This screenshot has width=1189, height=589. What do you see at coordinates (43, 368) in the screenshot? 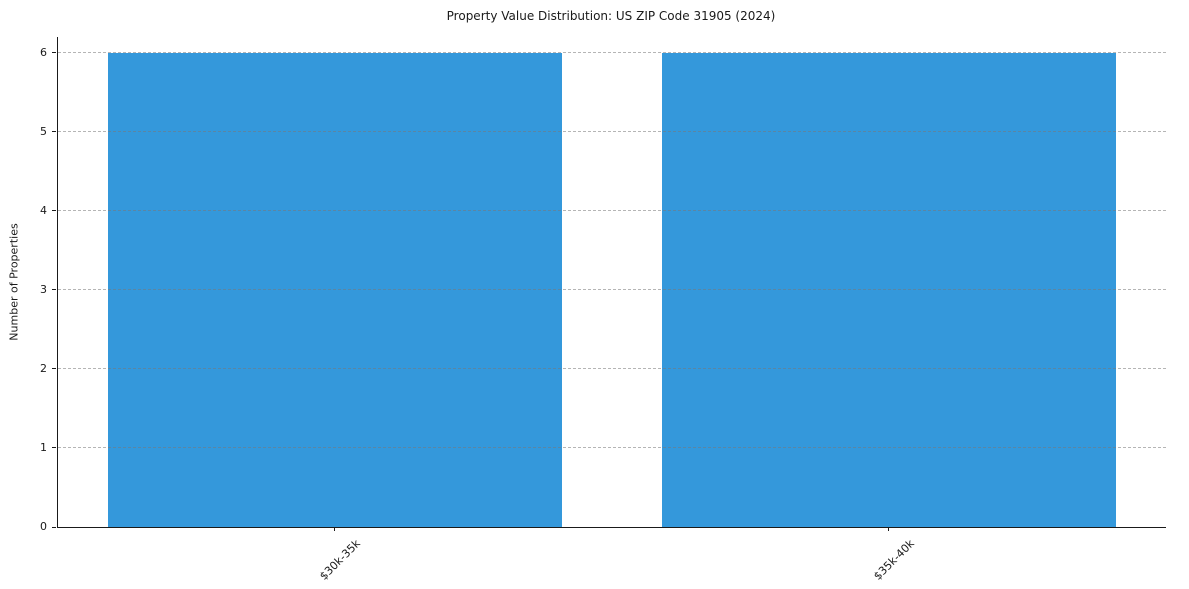
I see `y-tick-label: 2` at bounding box center [43, 368].